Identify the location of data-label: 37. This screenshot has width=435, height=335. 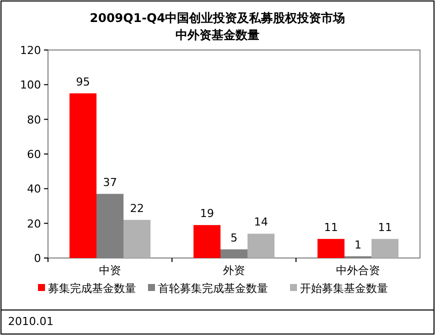
(110, 182).